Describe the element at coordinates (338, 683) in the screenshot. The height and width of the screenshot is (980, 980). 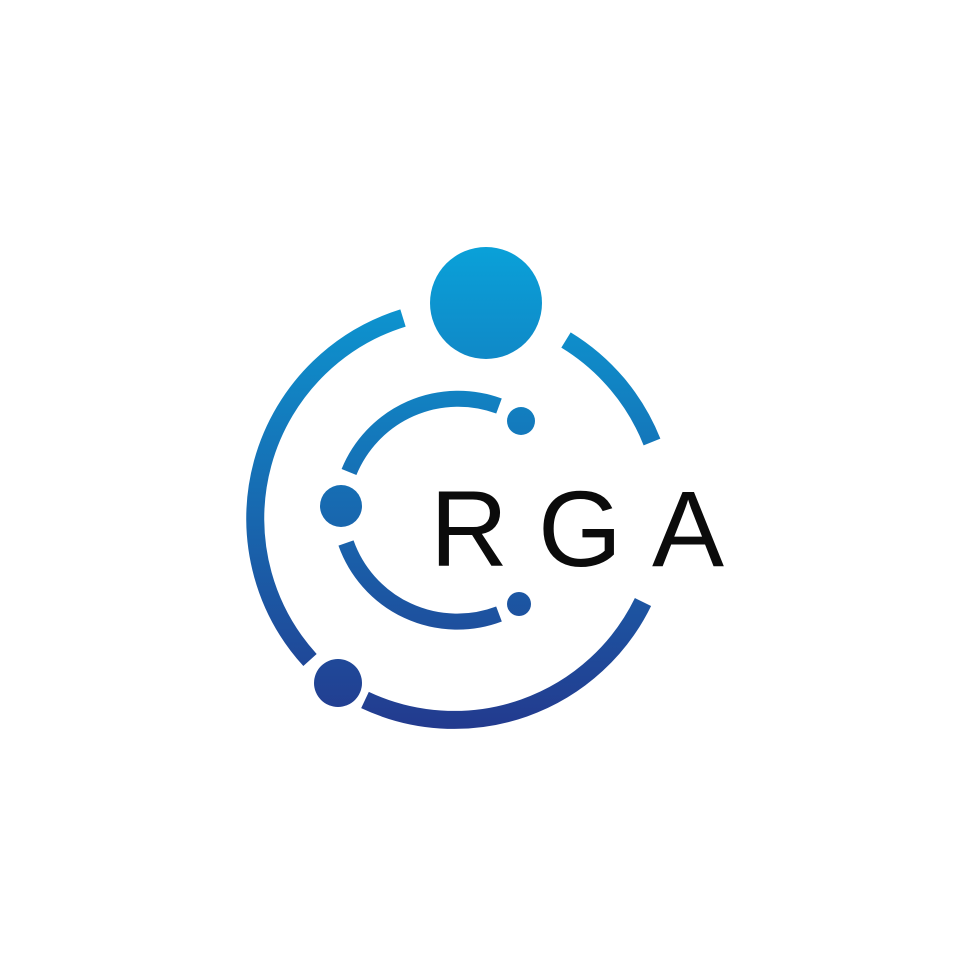
I see `bottom-left-dot` at that location.